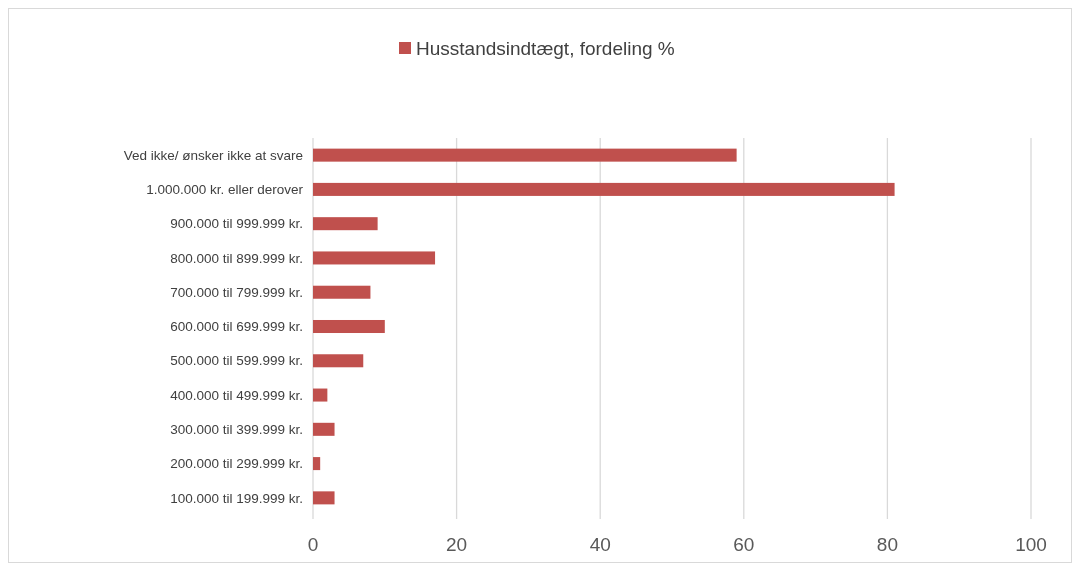 This screenshot has width=1080, height=571. Describe the element at coordinates (225, 190) in the screenshot. I see `y-tick-label: 1.000.000 kr. eller derover` at that location.